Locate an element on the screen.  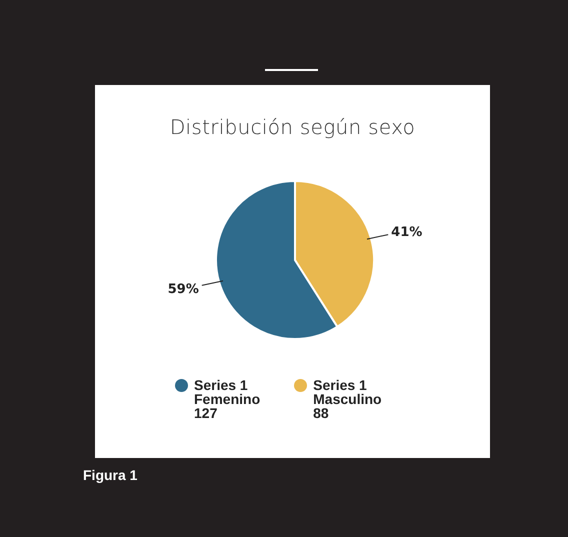
text: Figura 1 is located at coordinates (110, 475).